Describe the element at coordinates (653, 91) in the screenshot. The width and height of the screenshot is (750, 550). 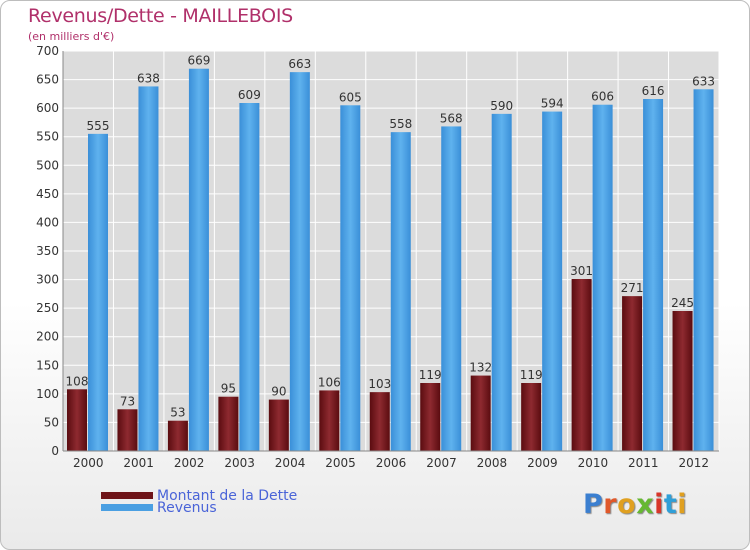
I see `data-label-revenus: 616` at that location.